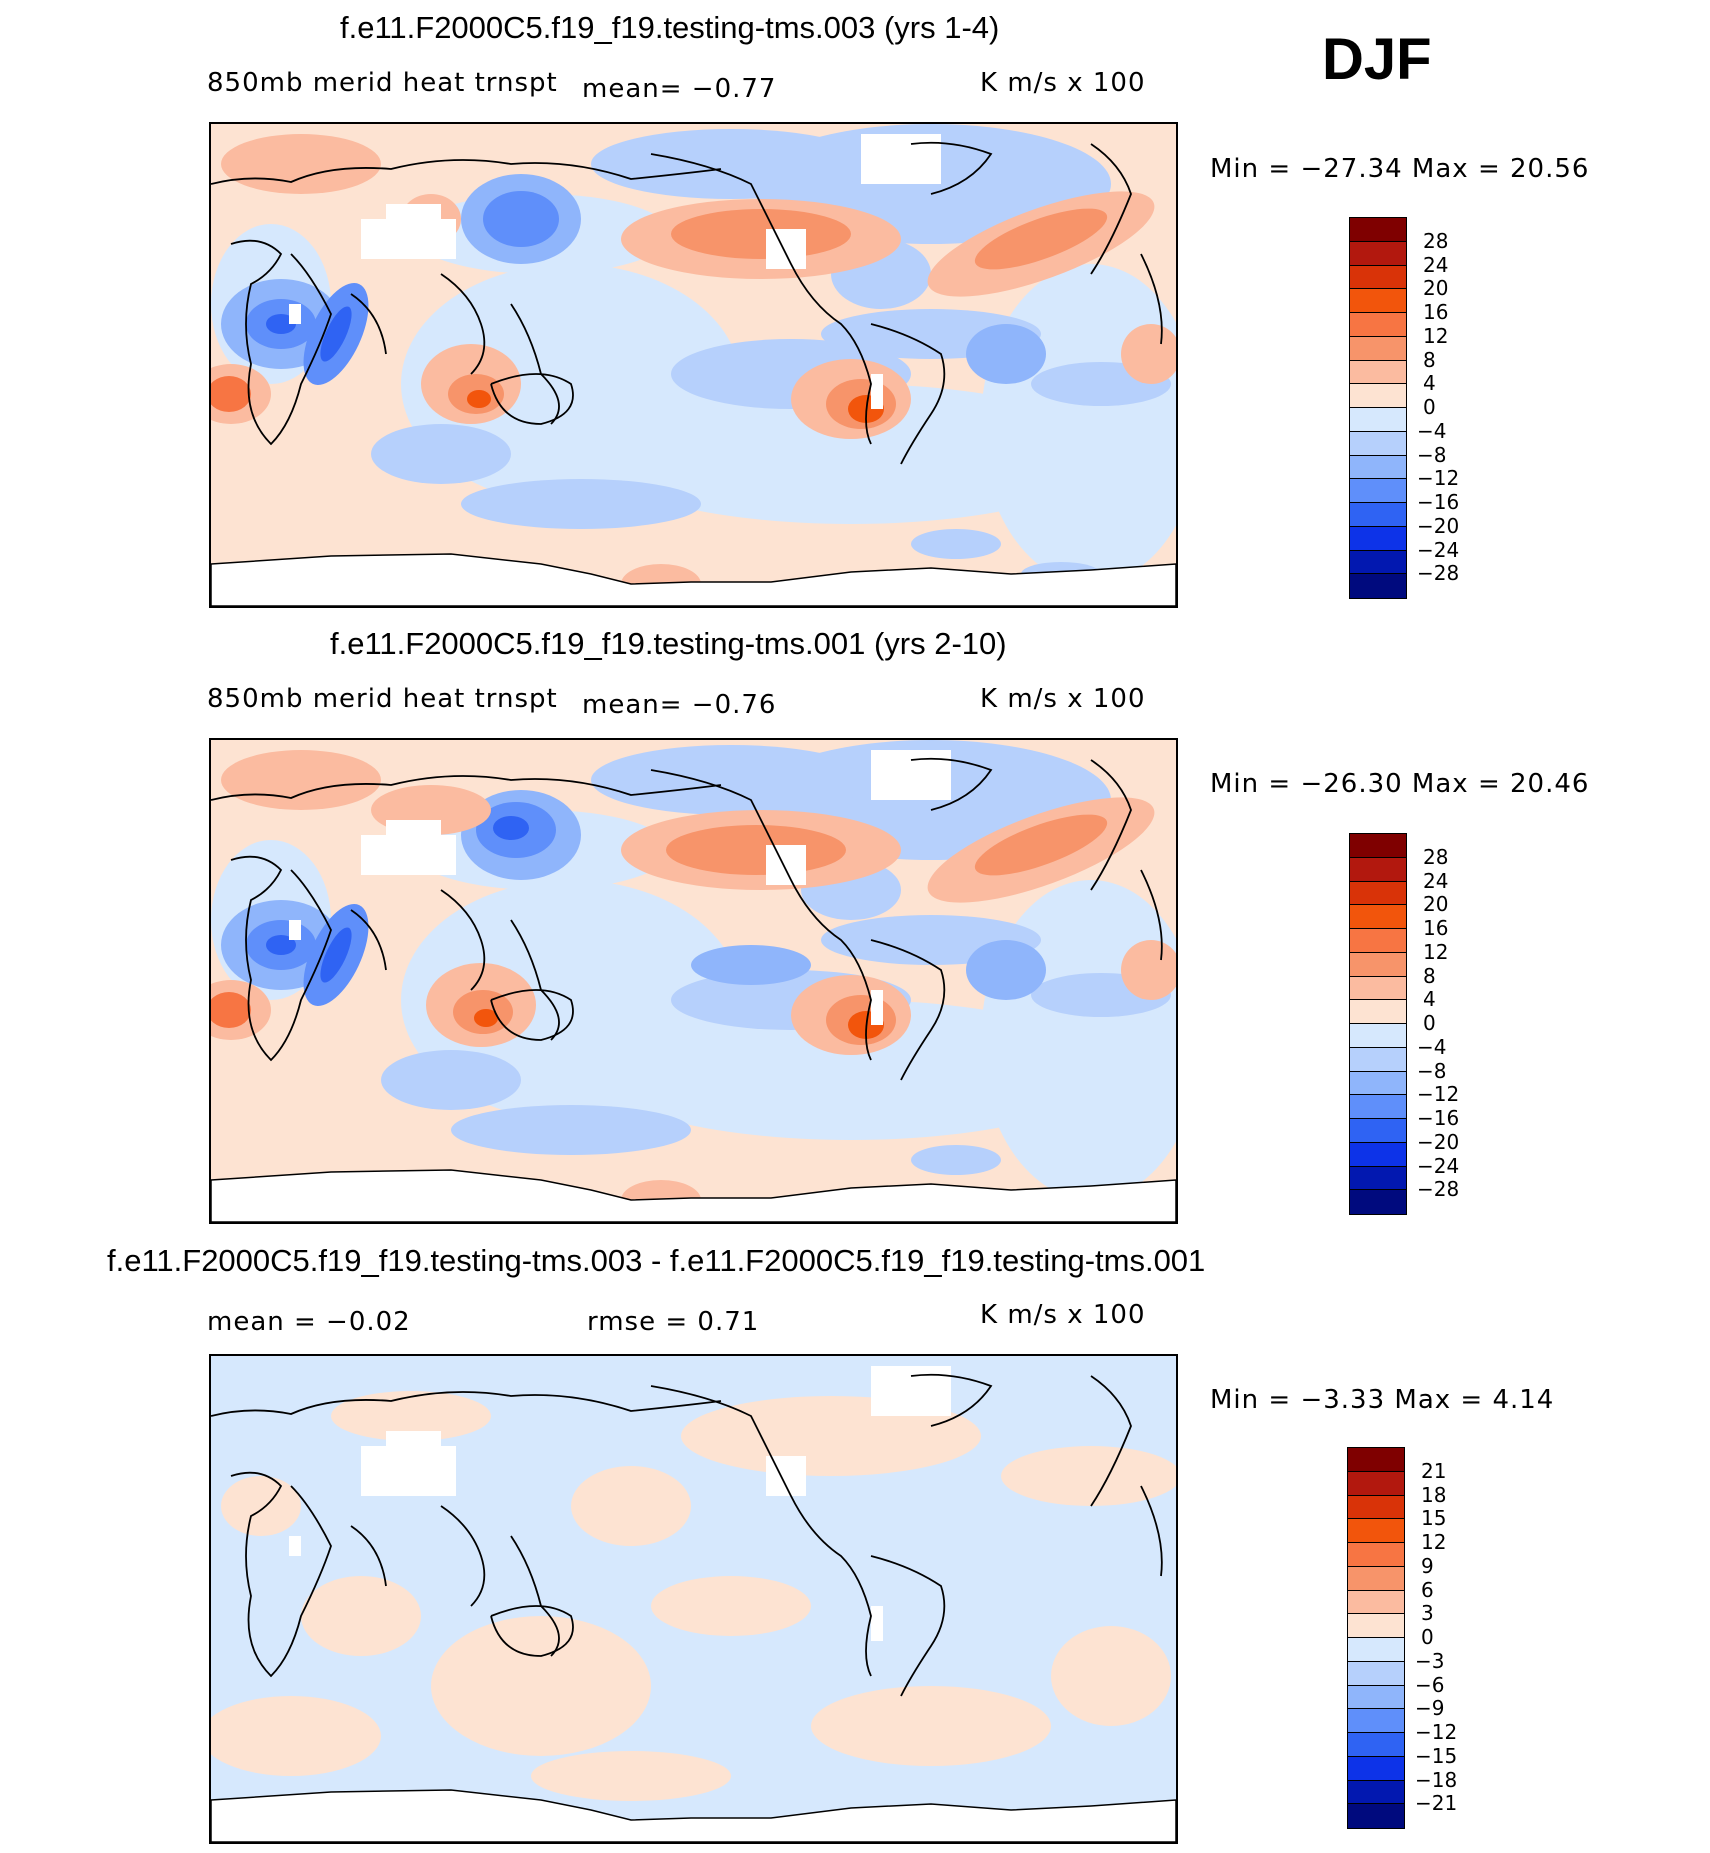 This screenshot has width=1710, height=1853. Describe the element at coordinates (1436, 312) in the screenshot. I see `colorbar-tick-label: 16` at that location.